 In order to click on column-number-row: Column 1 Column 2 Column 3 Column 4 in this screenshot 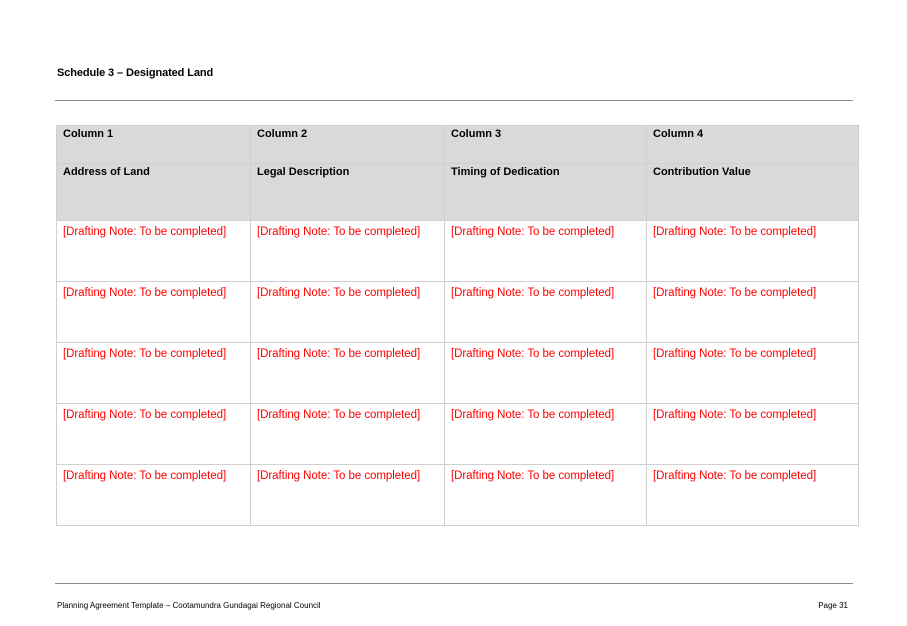, I will do `click(457, 144)`.